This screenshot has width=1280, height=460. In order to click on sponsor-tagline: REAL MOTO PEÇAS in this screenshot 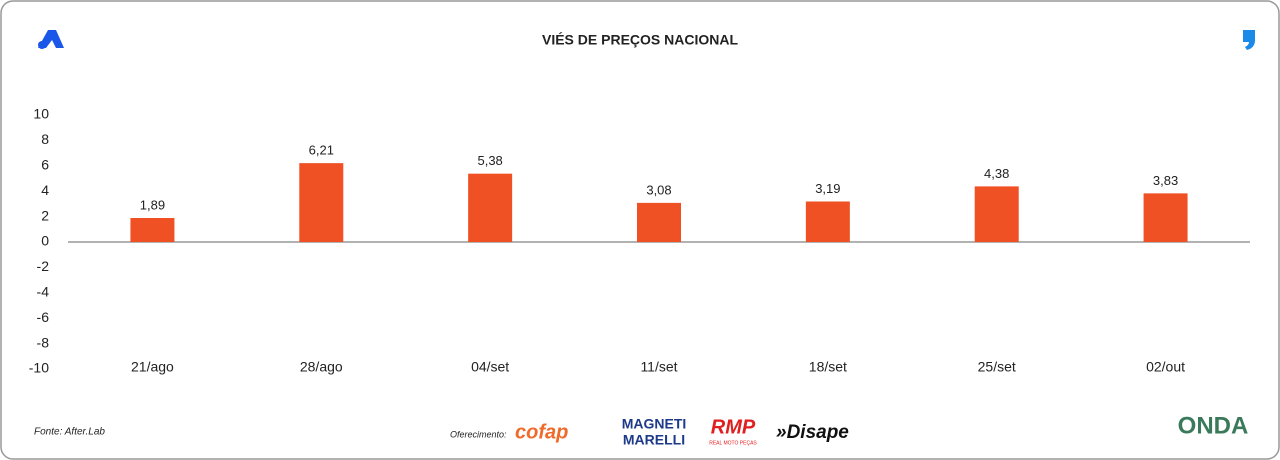, I will do `click(733, 443)`.